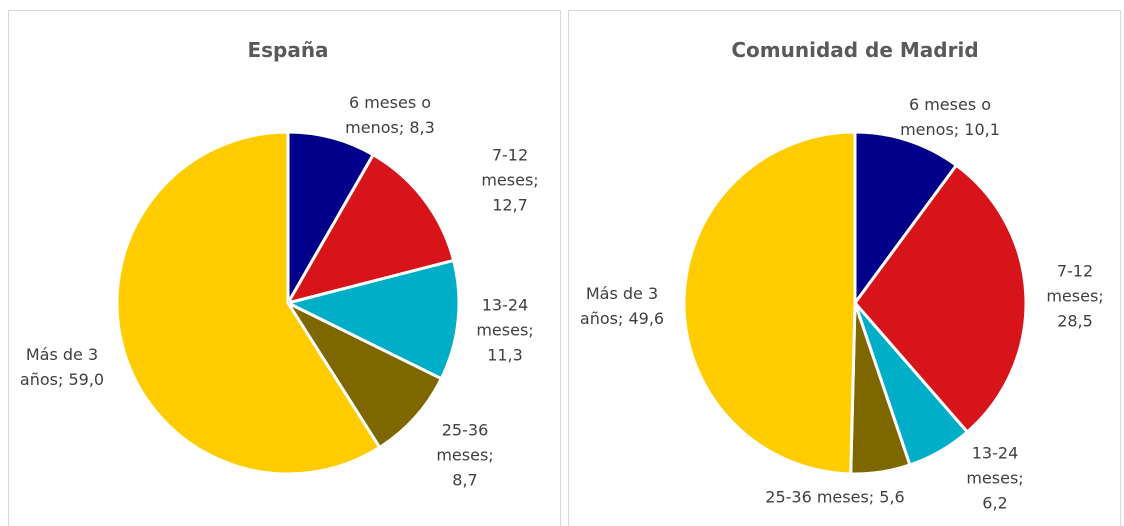  What do you see at coordinates (86, 379) in the screenshot?
I see `value-label: 59,0` at bounding box center [86, 379].